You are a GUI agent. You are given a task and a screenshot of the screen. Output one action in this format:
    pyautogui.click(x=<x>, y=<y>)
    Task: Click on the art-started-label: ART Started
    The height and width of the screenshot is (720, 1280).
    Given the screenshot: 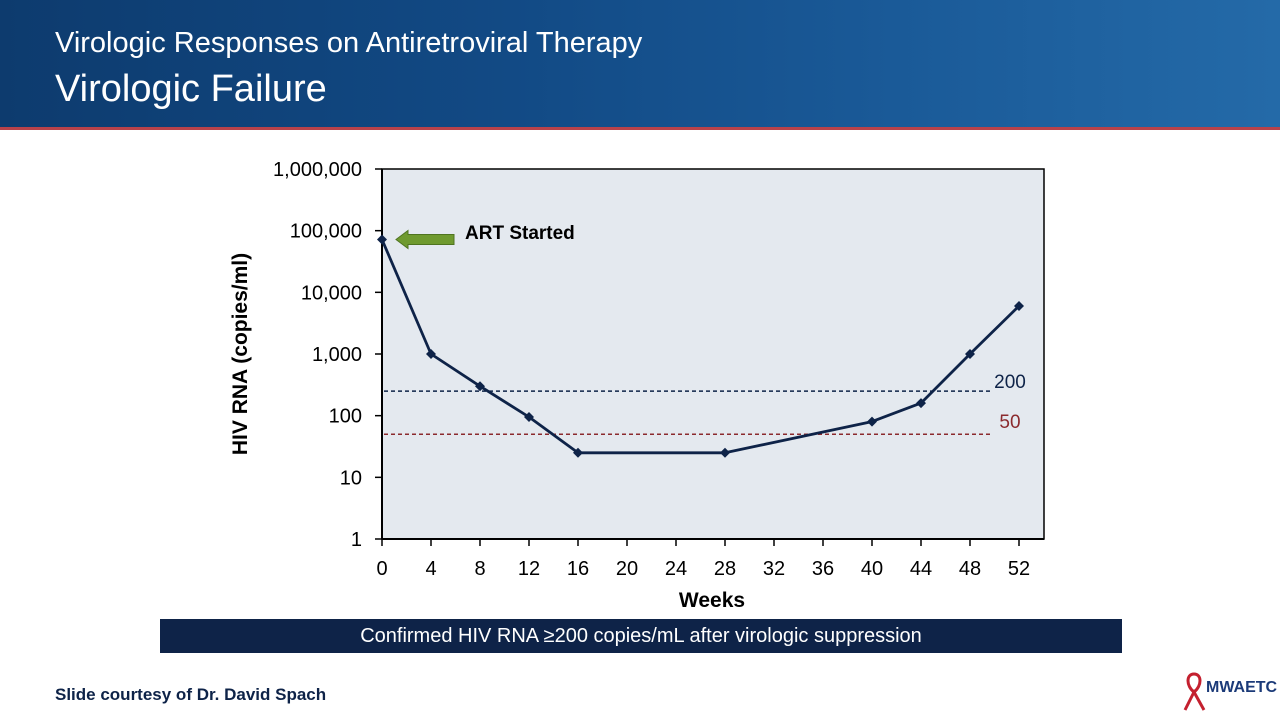 What is the action you would take?
    pyautogui.click(x=520, y=233)
    